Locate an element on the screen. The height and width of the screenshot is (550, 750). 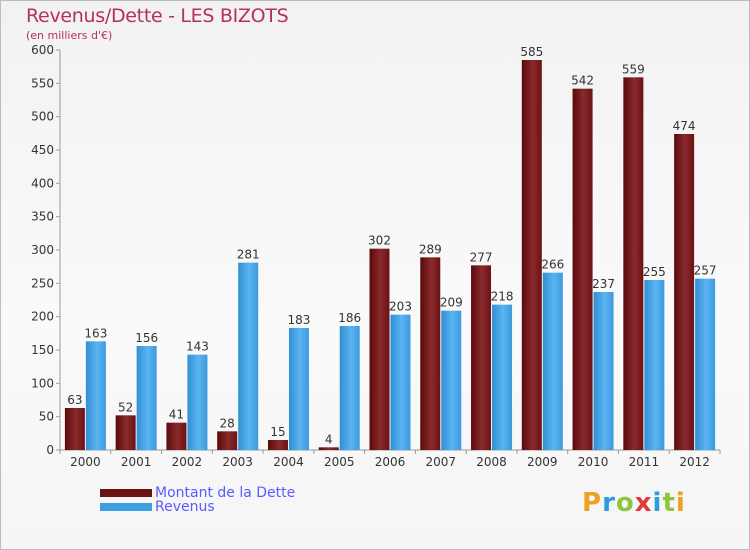
y-tick-label: 50 is located at coordinates (46, 417).